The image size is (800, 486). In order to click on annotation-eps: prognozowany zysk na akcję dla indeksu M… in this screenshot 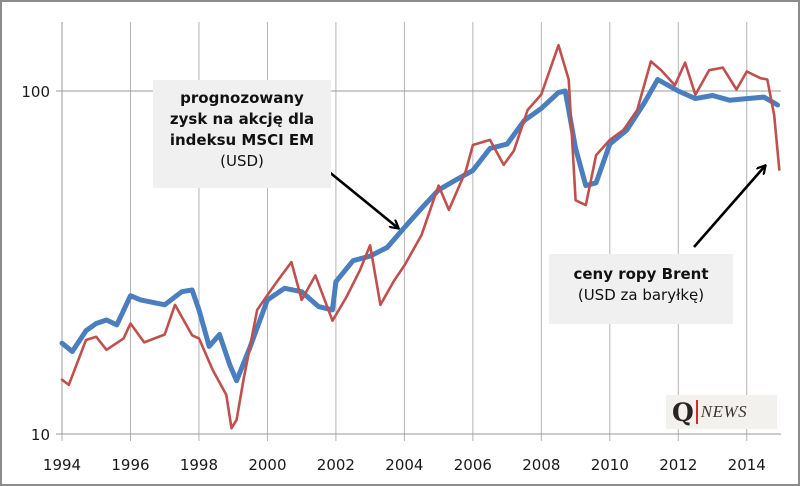, I will do `click(242, 134)`.